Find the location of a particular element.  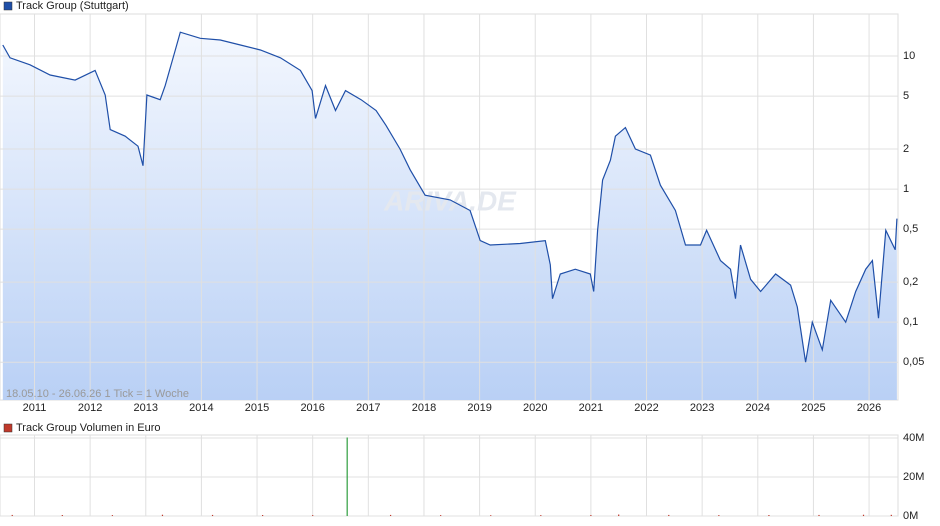

y-tick-label: 0,05 is located at coordinates (913, 362).